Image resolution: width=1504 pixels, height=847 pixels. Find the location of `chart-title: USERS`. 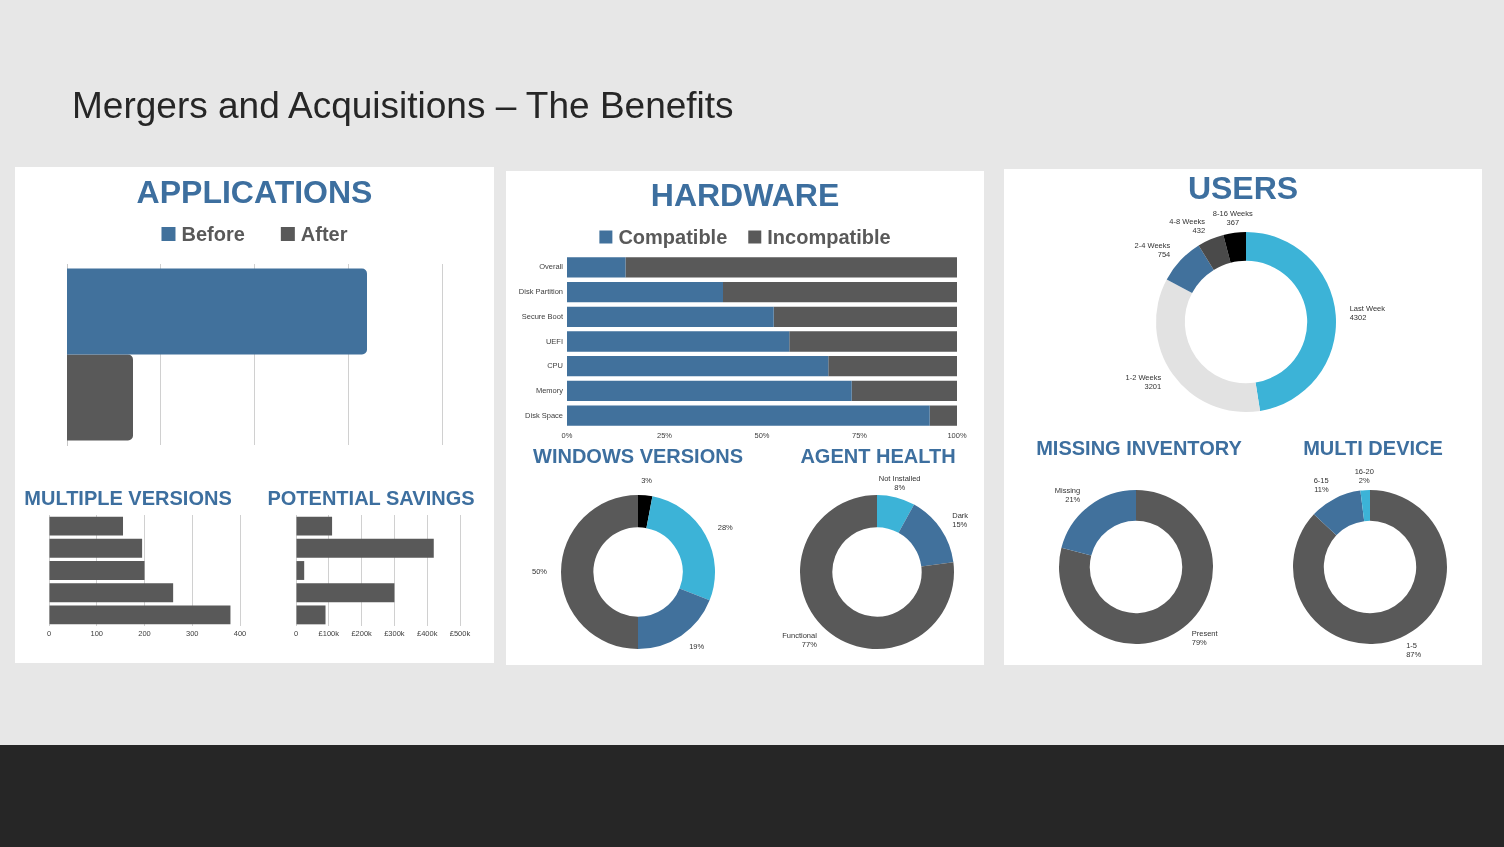

chart-title: USERS is located at coordinates (1243, 187).